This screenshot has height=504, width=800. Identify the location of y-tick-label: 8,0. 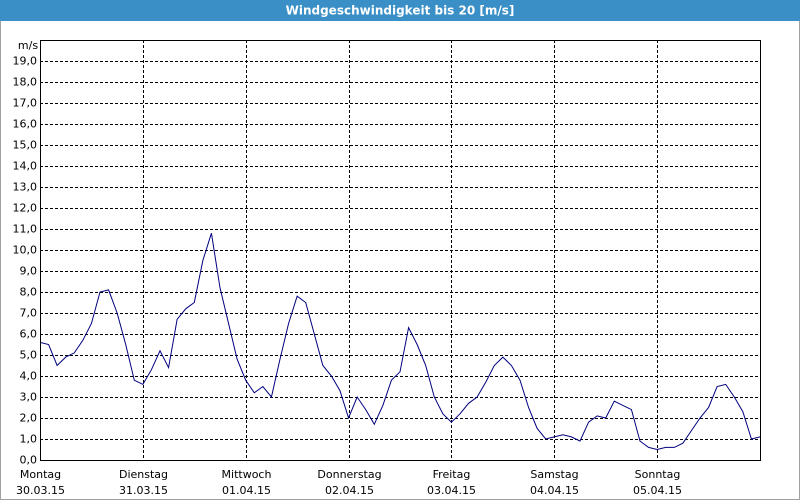
(29, 292).